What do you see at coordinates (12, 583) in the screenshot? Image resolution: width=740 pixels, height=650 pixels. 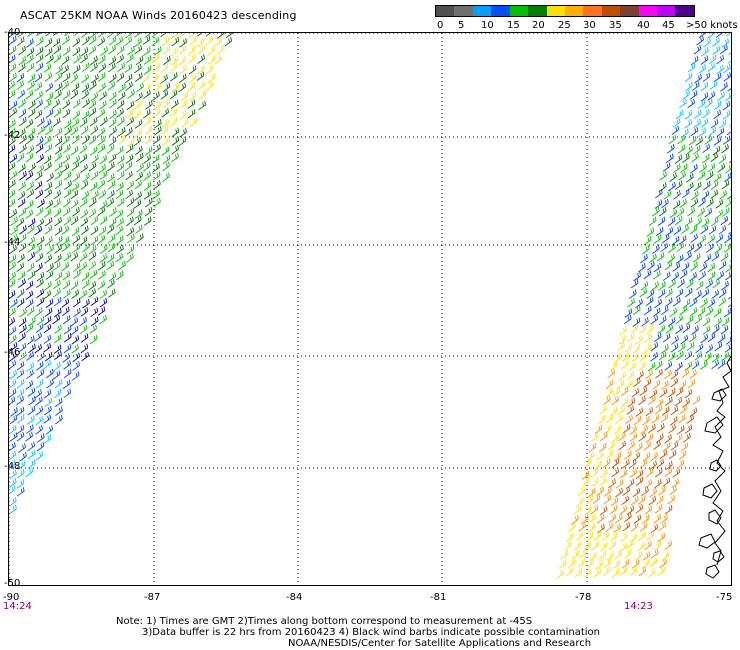 I see `lat-label-50: -50` at bounding box center [12, 583].